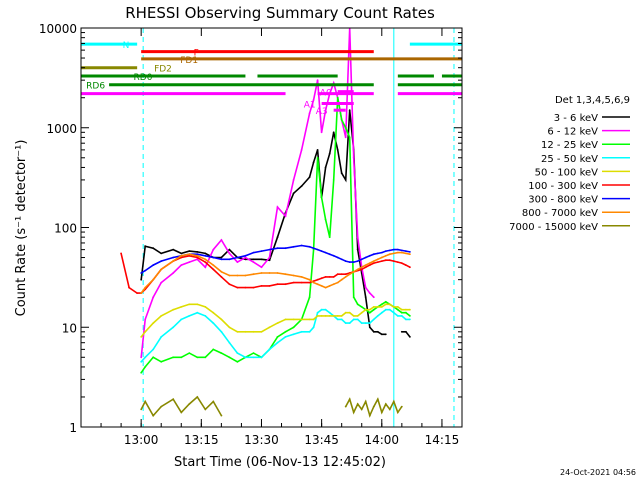  I want to click on flag-label: A0, so click(326, 94).